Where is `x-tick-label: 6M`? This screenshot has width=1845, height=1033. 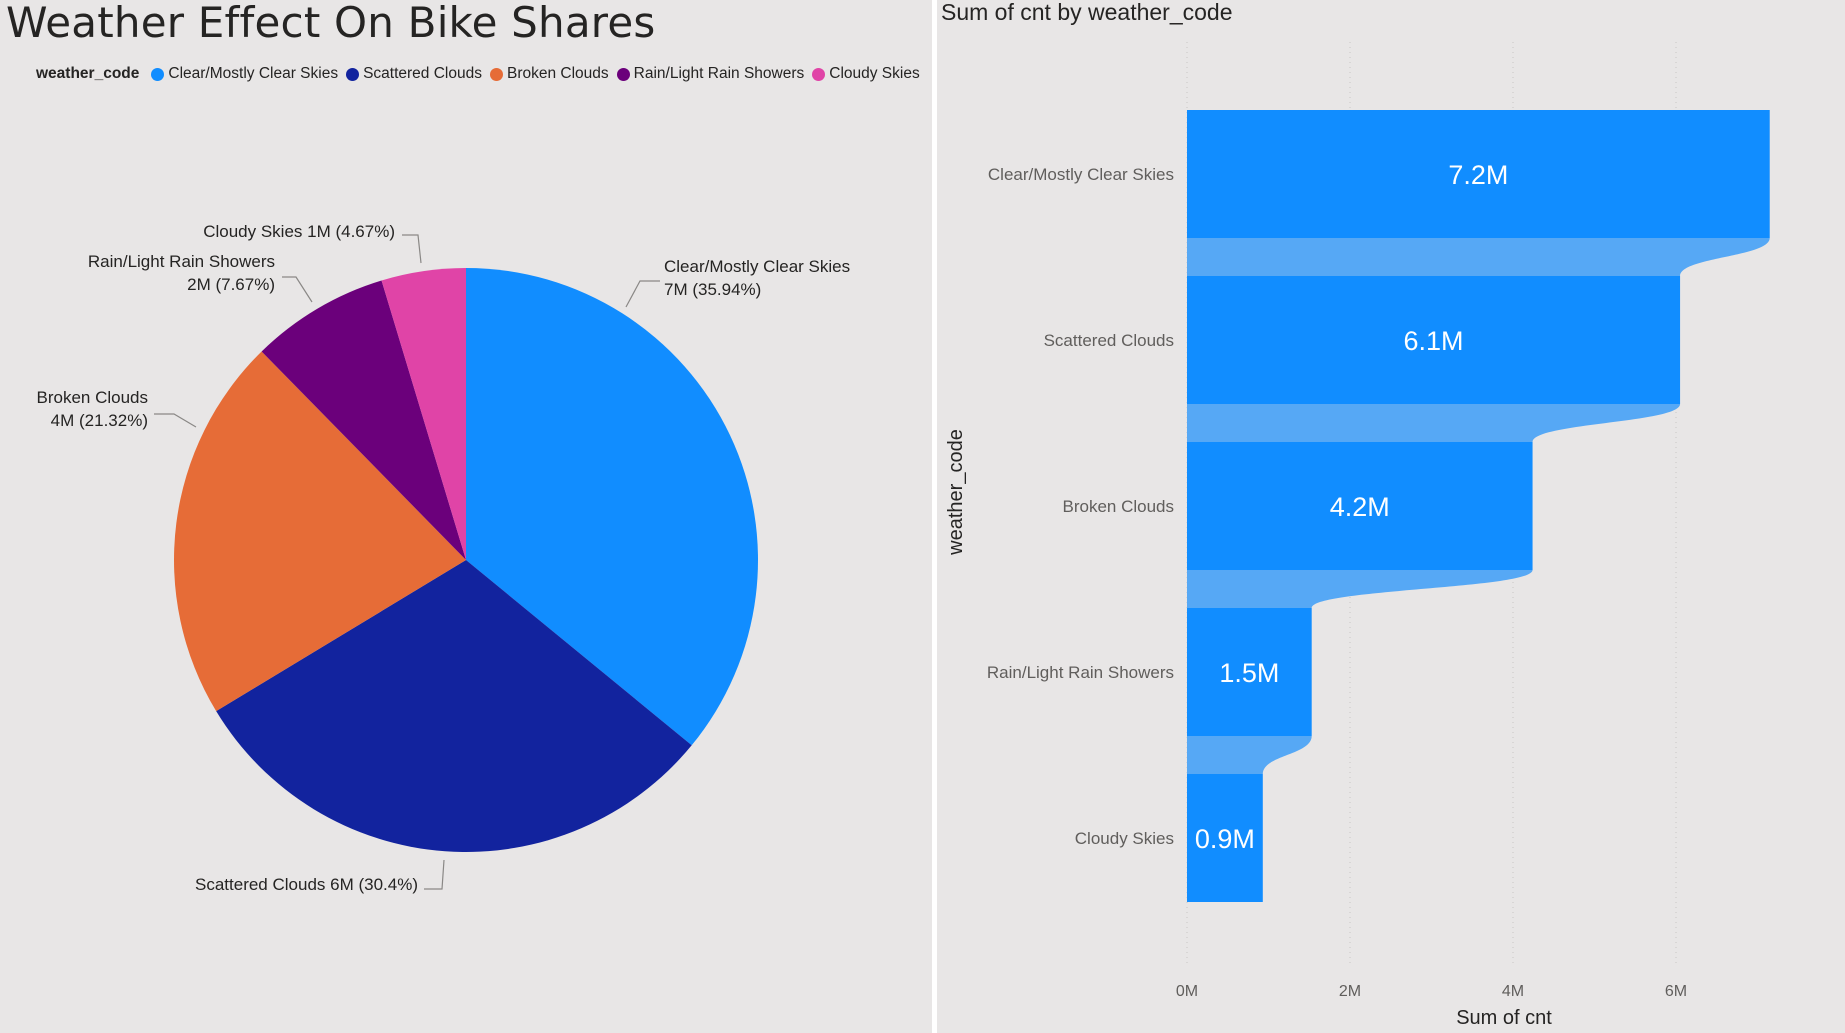 x-tick-label: 6M is located at coordinates (1676, 991).